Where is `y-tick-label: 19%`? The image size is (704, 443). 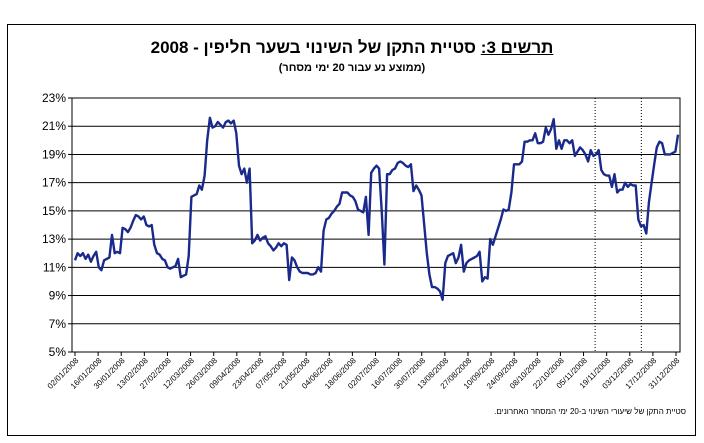
y-tick-label: 19% is located at coordinates (54, 154).